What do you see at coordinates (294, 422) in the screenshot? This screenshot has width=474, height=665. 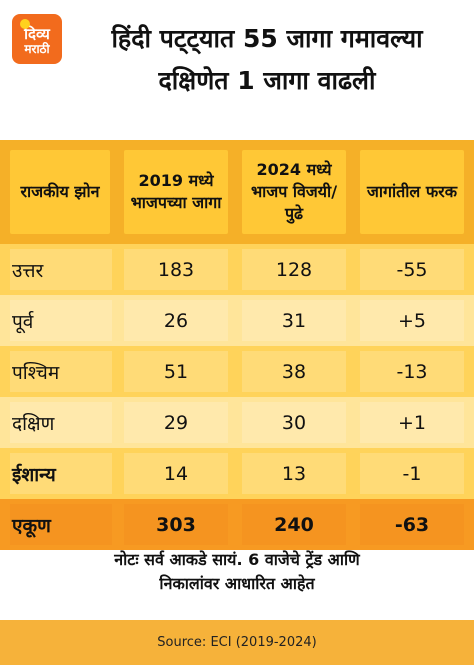 I see `seats-2024-cell: 30` at bounding box center [294, 422].